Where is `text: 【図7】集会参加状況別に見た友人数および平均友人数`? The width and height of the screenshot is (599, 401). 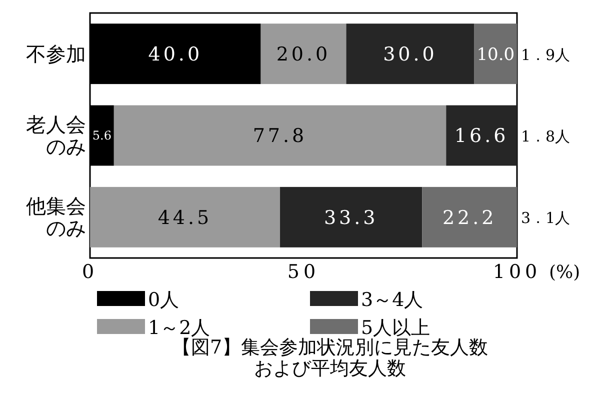 text: 【図7】集会参加状況別に見た友人数および平均友人数 is located at coordinates (330, 358).